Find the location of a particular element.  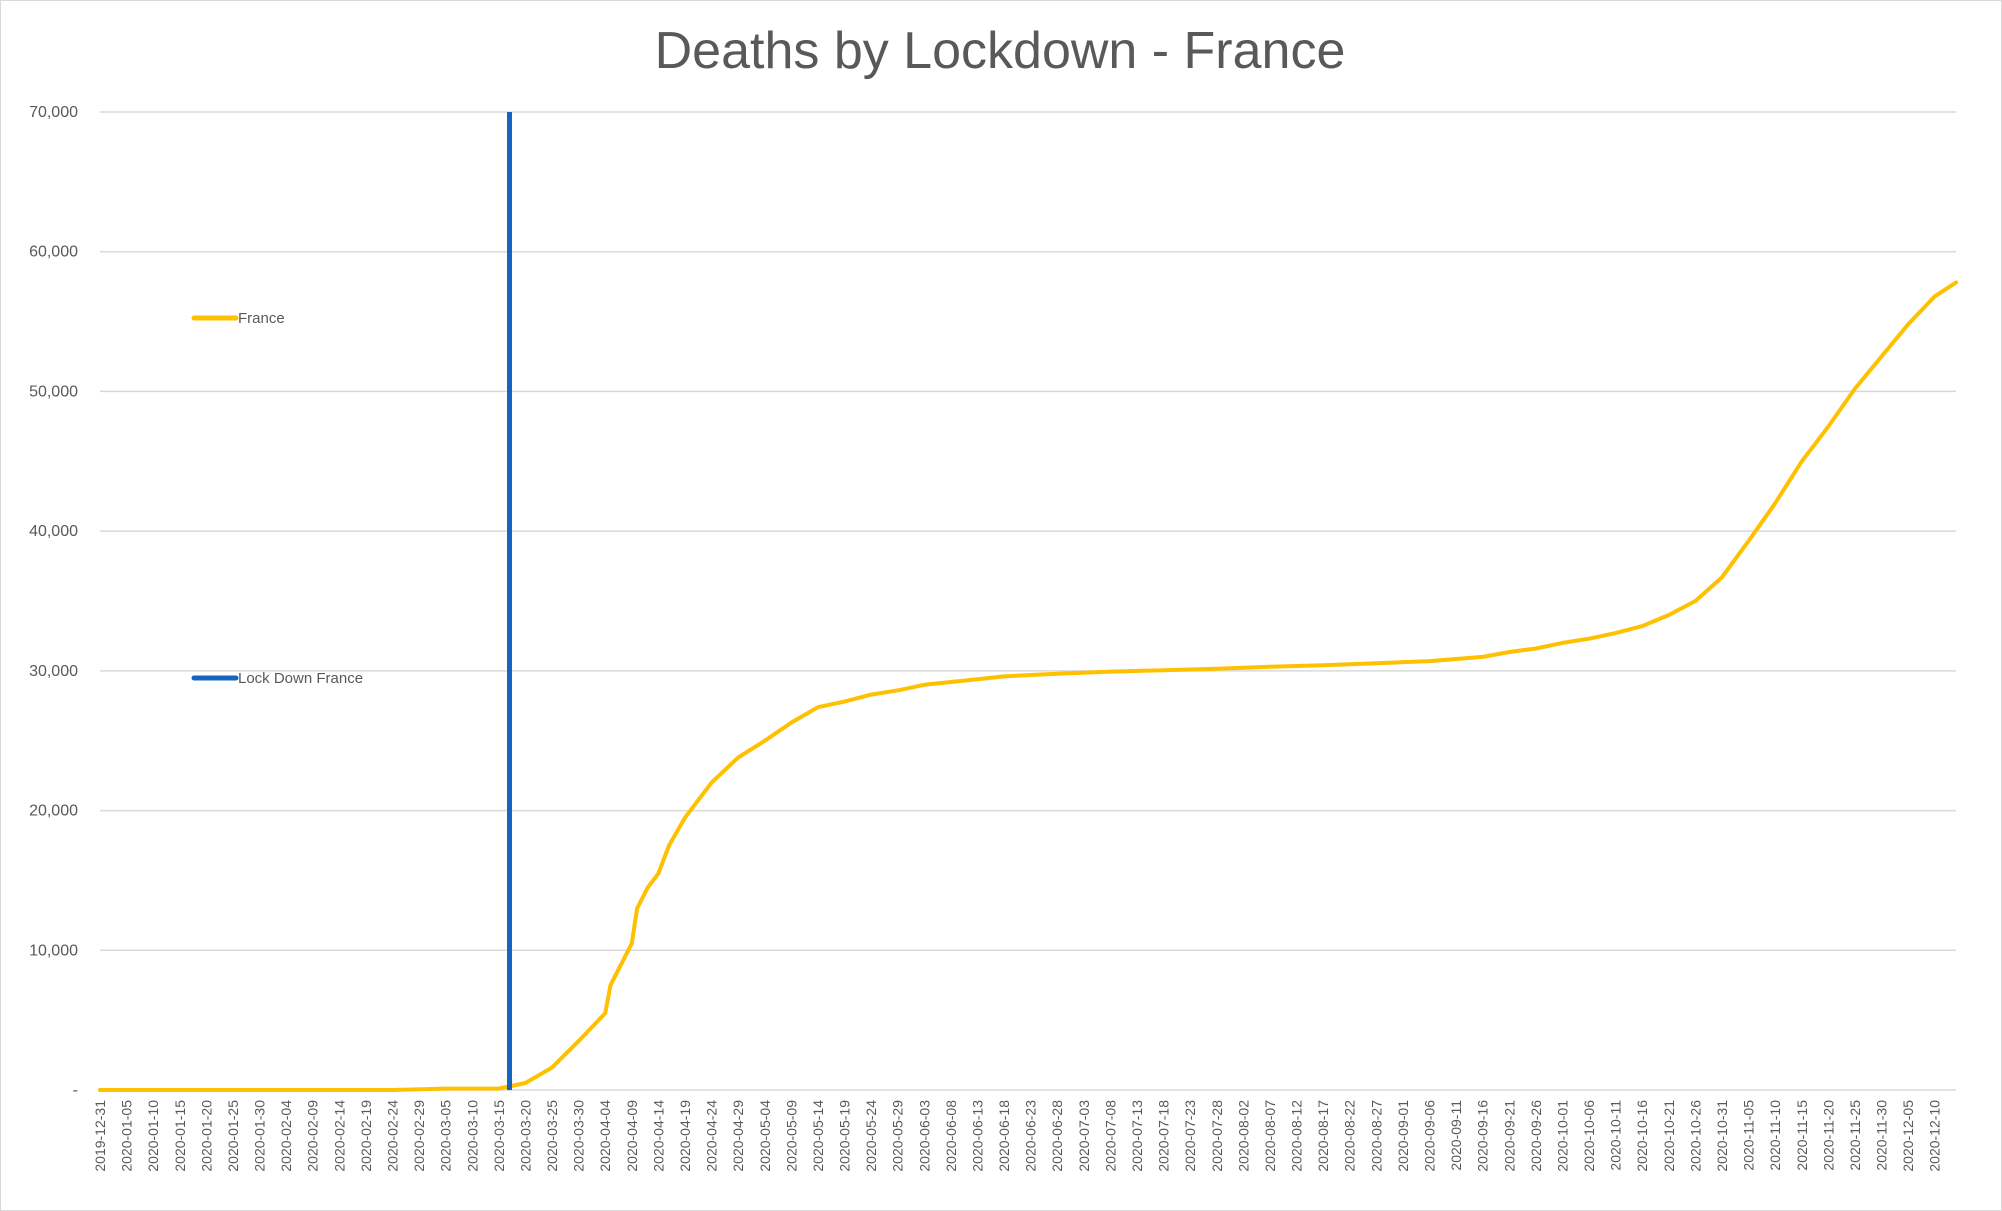

x-tick-label: 2020-02-14 is located at coordinates (339, 1136).